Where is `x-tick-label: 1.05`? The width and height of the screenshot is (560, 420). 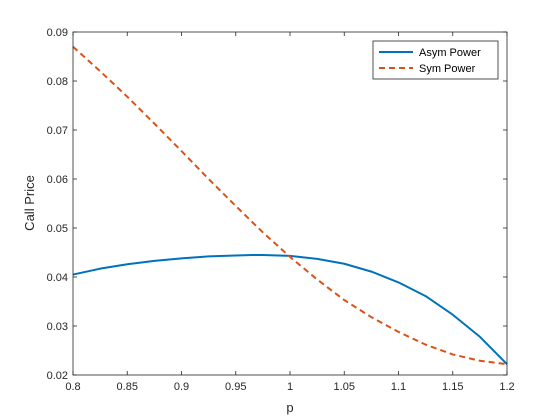 x-tick-label: 1.05 is located at coordinates (344, 387).